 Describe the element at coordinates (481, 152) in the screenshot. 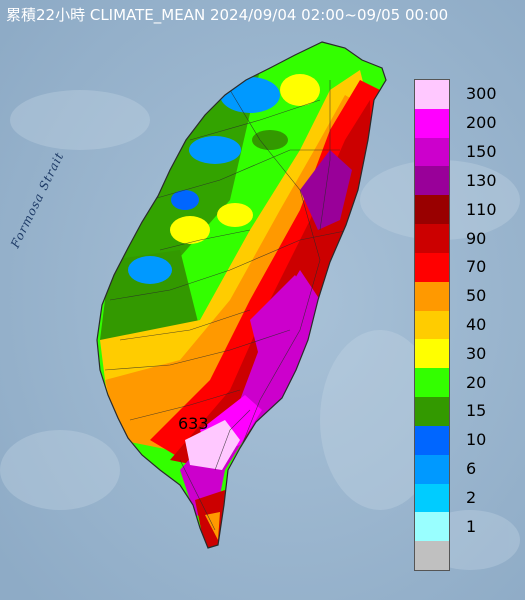

I see `legend-label: 150` at that location.